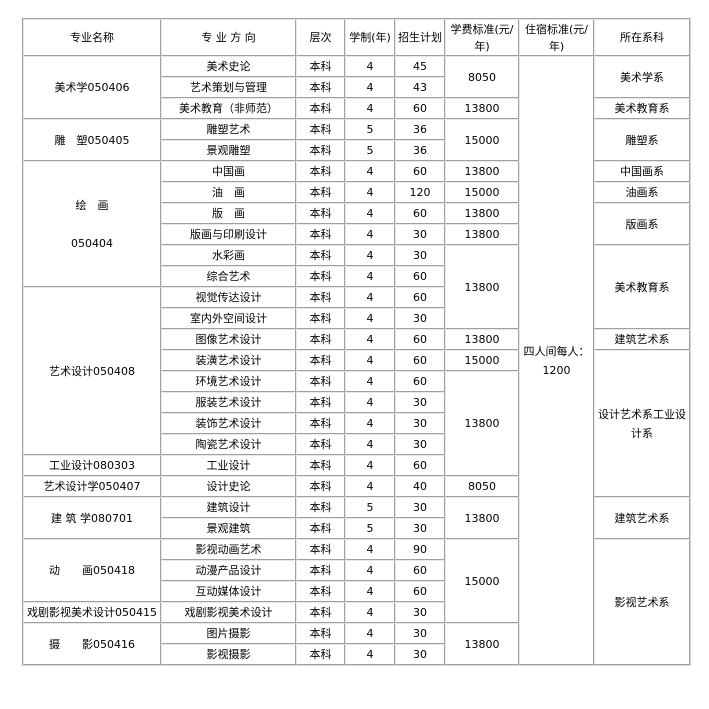 The height and width of the screenshot is (709, 709). I want to click on table-cell: 综合艺术, so click(228, 276).